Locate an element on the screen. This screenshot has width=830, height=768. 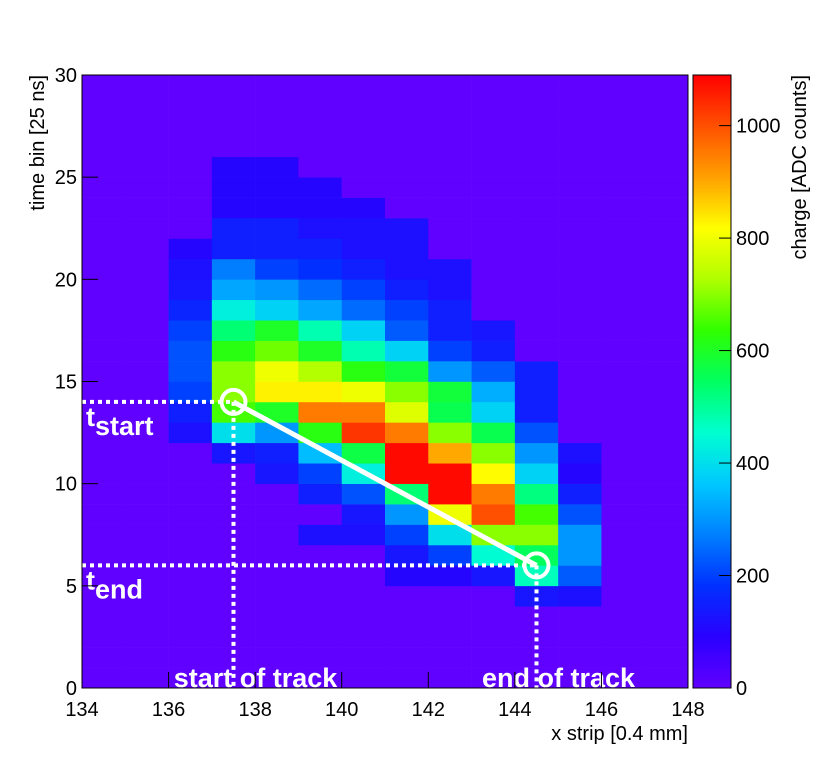
y-tick-label: 20 is located at coordinates (66, 280).